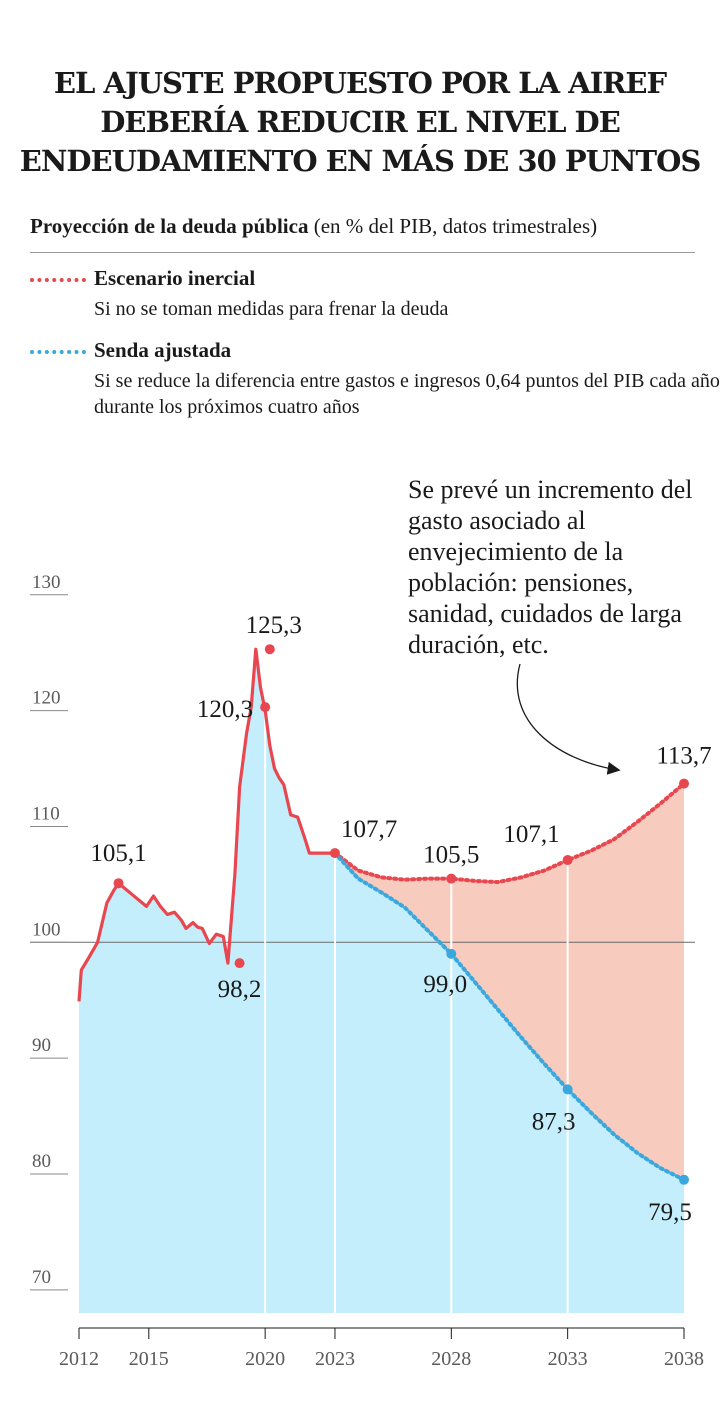 This screenshot has width=720, height=1424. Describe the element at coordinates (163, 350) in the screenshot. I see `legend-name: Senda ajustada` at that location.